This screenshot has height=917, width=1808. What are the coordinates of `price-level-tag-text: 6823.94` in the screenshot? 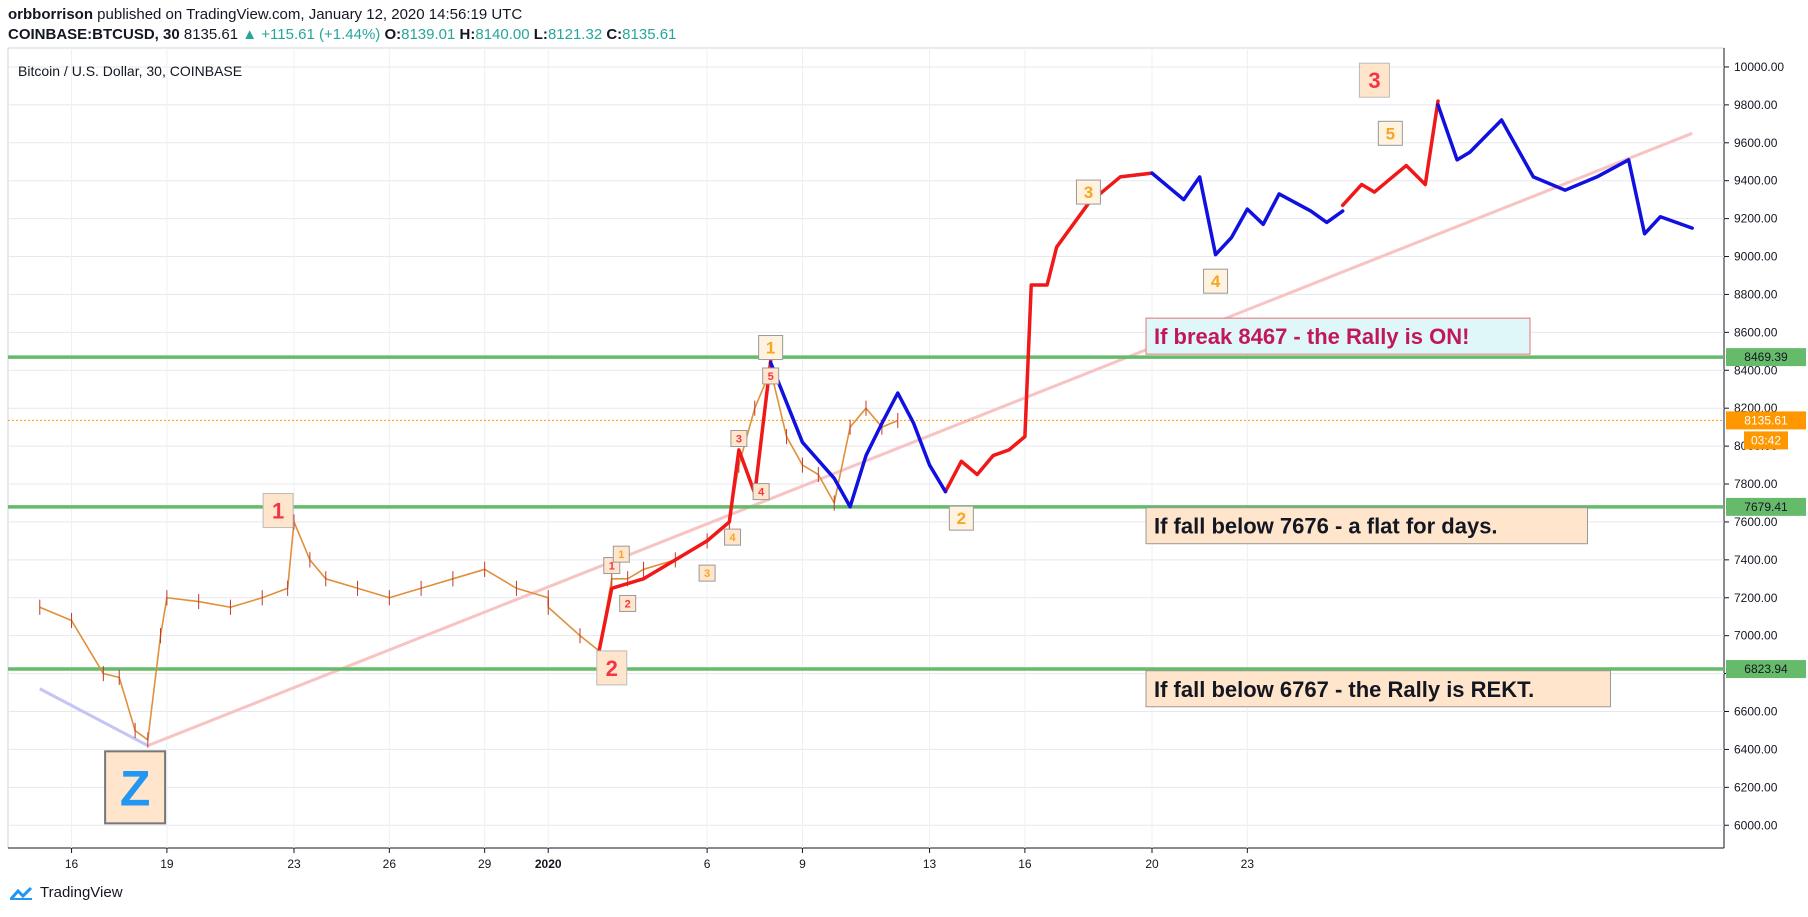 It's located at (1766, 669).